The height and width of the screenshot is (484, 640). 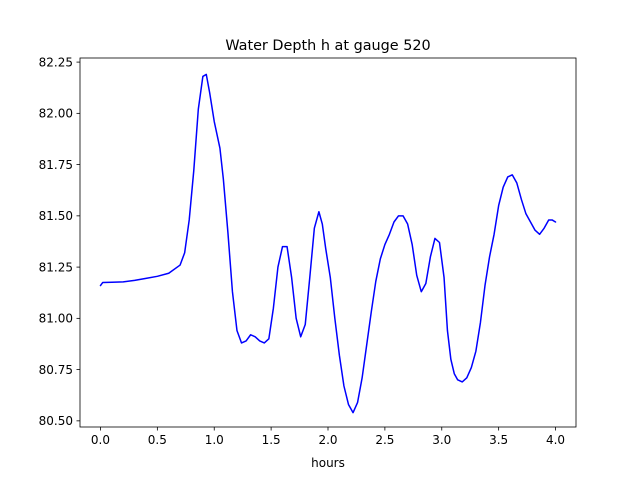 I want to click on x-tick-label: 0.0, so click(x=100, y=440).